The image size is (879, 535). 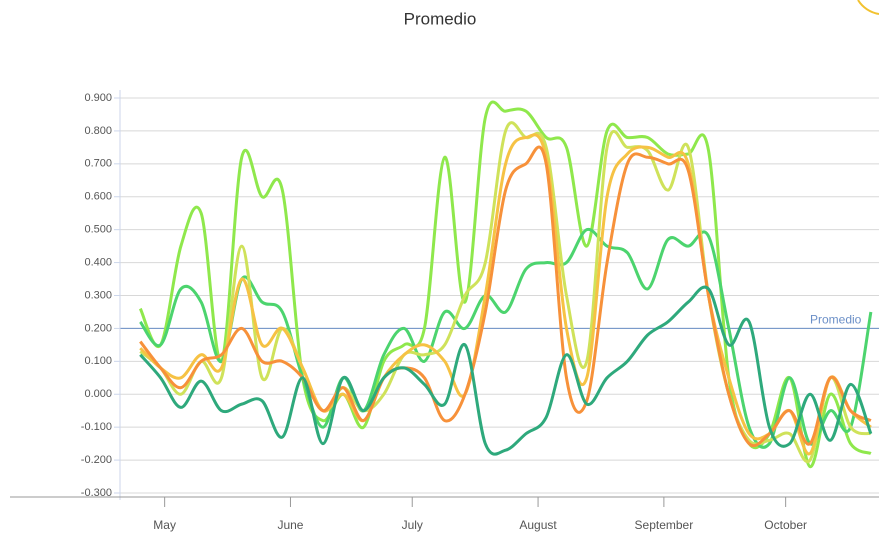 I want to click on y-tick-label: 0.600, so click(x=98, y=197).